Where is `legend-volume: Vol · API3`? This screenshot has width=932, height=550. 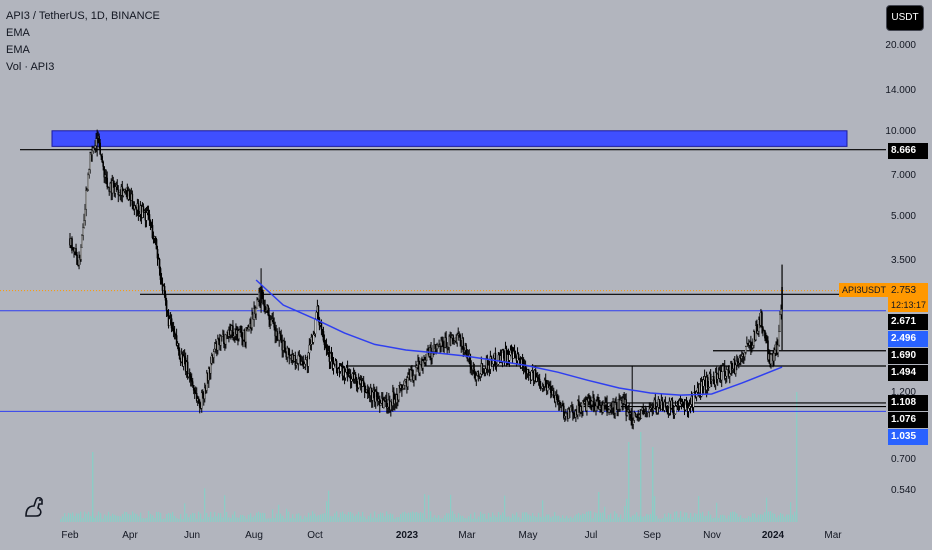 legend-volume: Vol · API3 is located at coordinates (30, 67).